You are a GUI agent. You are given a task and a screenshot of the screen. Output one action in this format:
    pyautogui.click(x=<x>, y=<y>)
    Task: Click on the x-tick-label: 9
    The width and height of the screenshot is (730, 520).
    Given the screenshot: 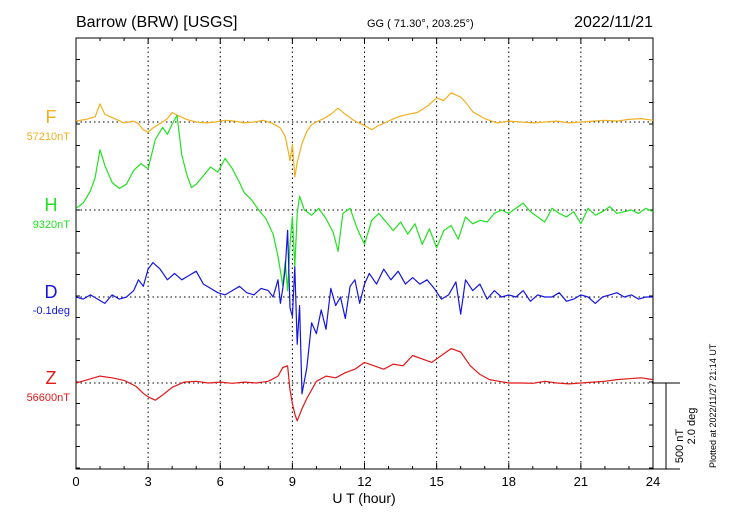 What is the action you would take?
    pyautogui.click(x=292, y=481)
    